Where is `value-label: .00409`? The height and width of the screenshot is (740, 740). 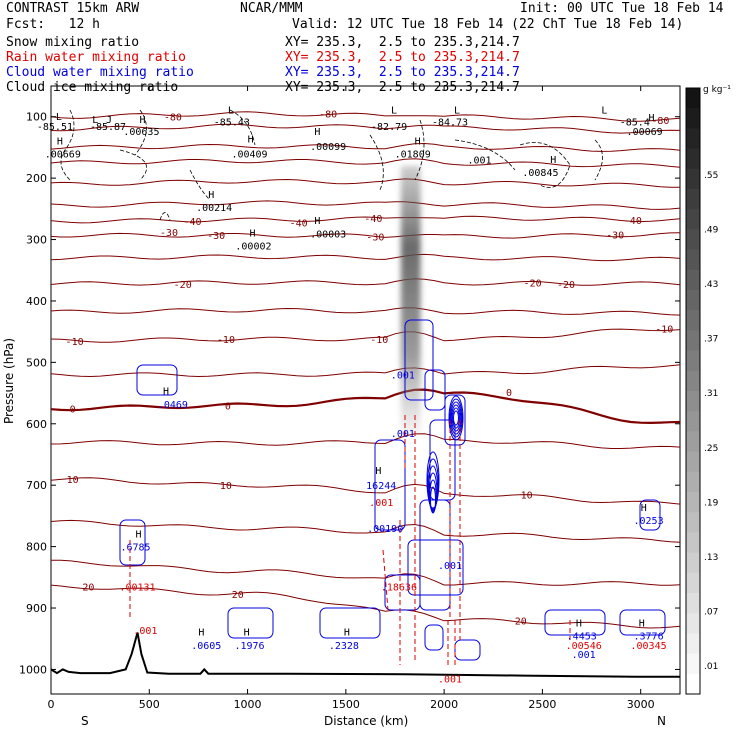 value-label: .00409 is located at coordinates (249, 155).